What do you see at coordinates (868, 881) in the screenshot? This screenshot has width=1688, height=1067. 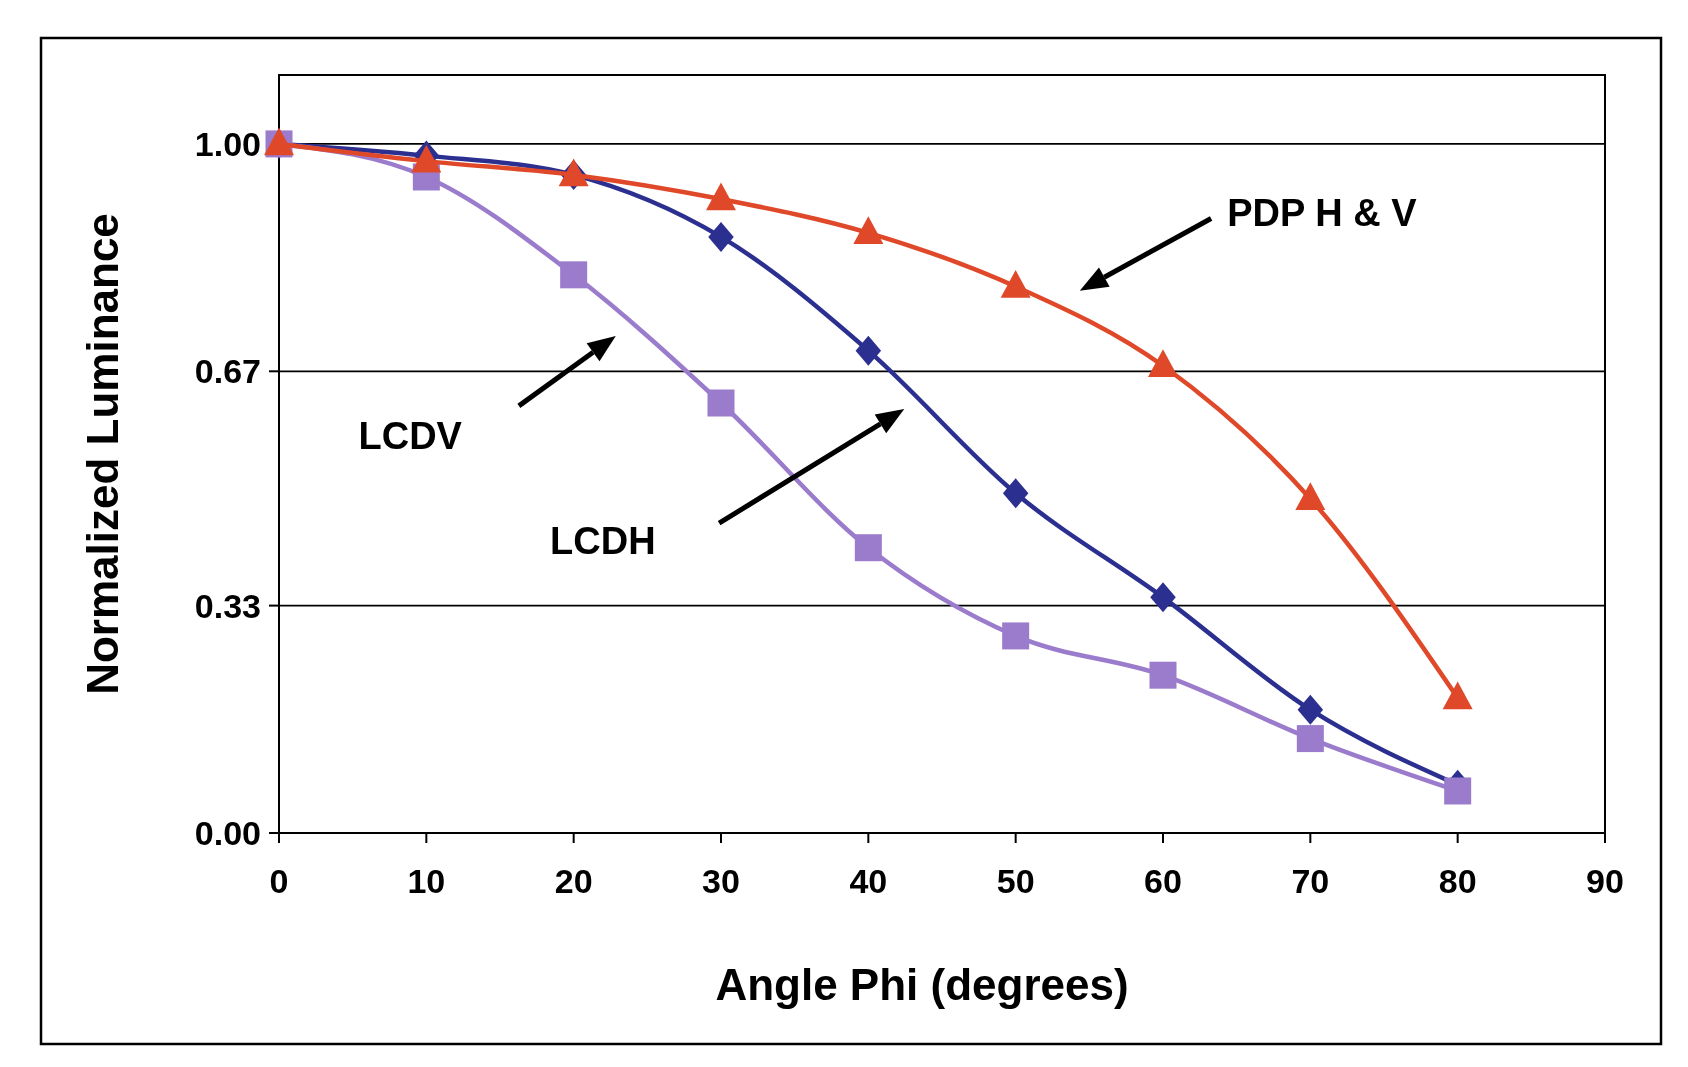 I see `x-tick-label: 40` at bounding box center [868, 881].